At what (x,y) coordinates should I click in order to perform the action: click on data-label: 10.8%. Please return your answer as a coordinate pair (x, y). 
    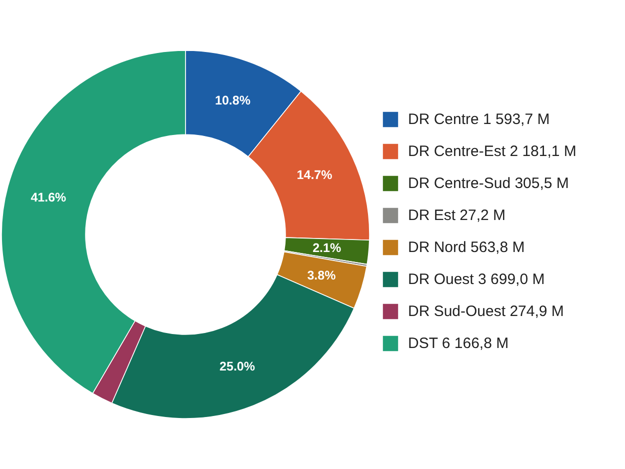
    Looking at the image, I should click on (232, 101).